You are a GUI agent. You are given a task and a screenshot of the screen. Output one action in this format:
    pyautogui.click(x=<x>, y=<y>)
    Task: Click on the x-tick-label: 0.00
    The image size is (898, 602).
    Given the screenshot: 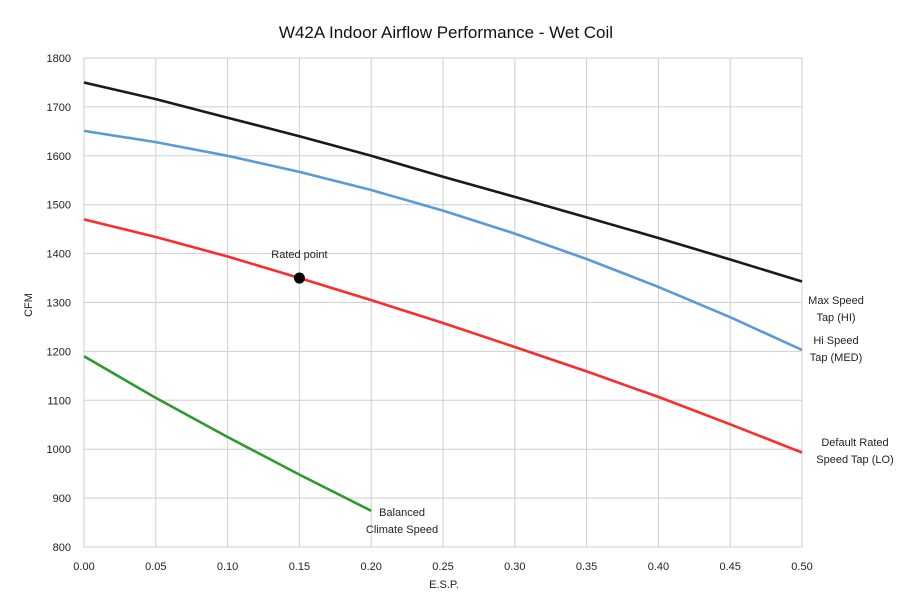 What is the action you would take?
    pyautogui.click(x=83, y=567)
    